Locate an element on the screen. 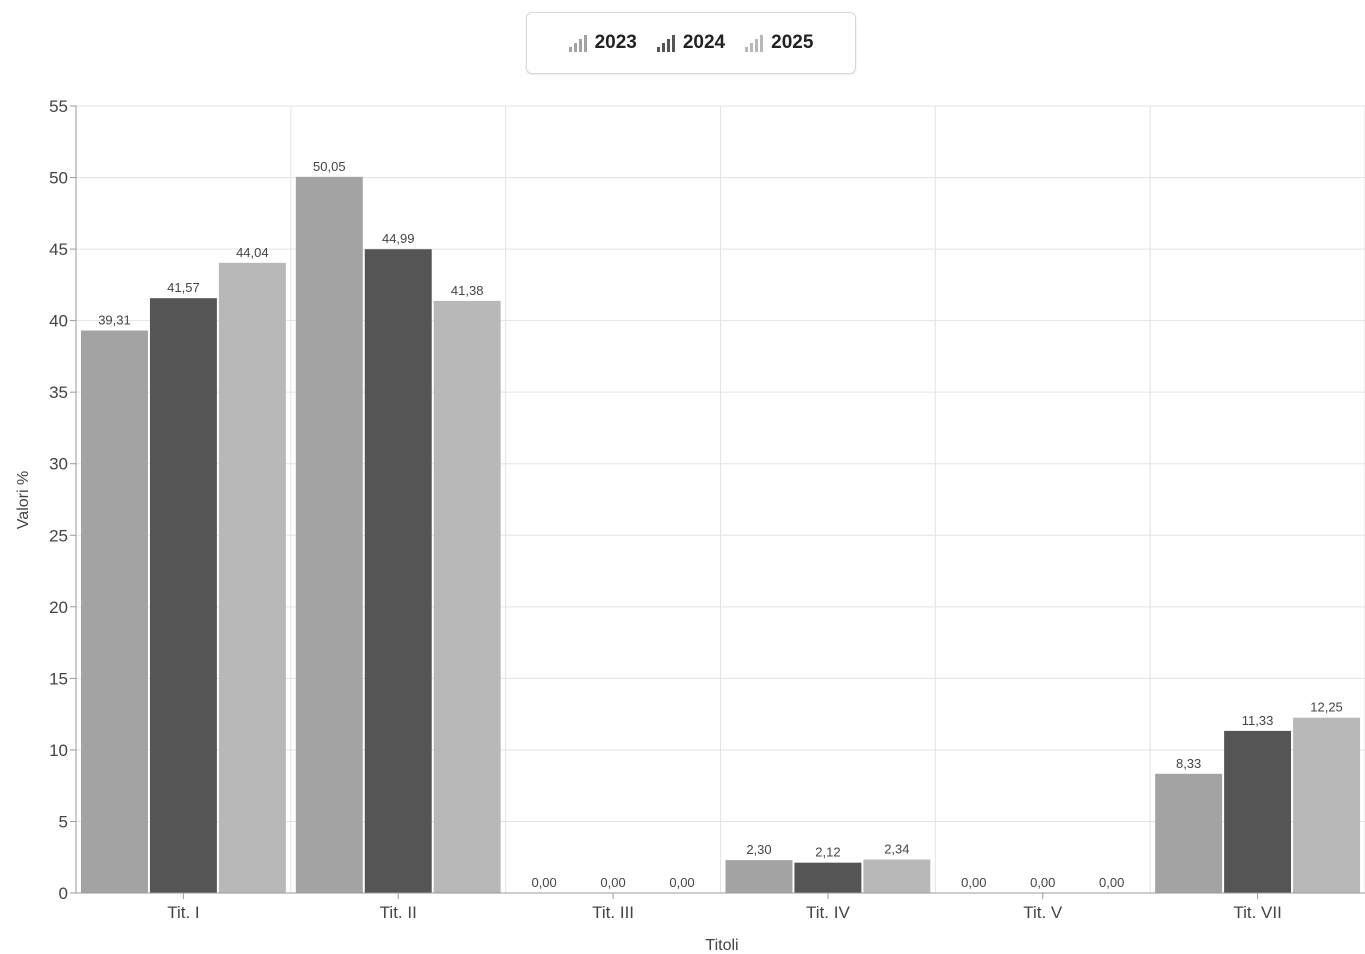 This screenshot has height=954, width=1365. y-tick-label: 35 is located at coordinates (58, 392).